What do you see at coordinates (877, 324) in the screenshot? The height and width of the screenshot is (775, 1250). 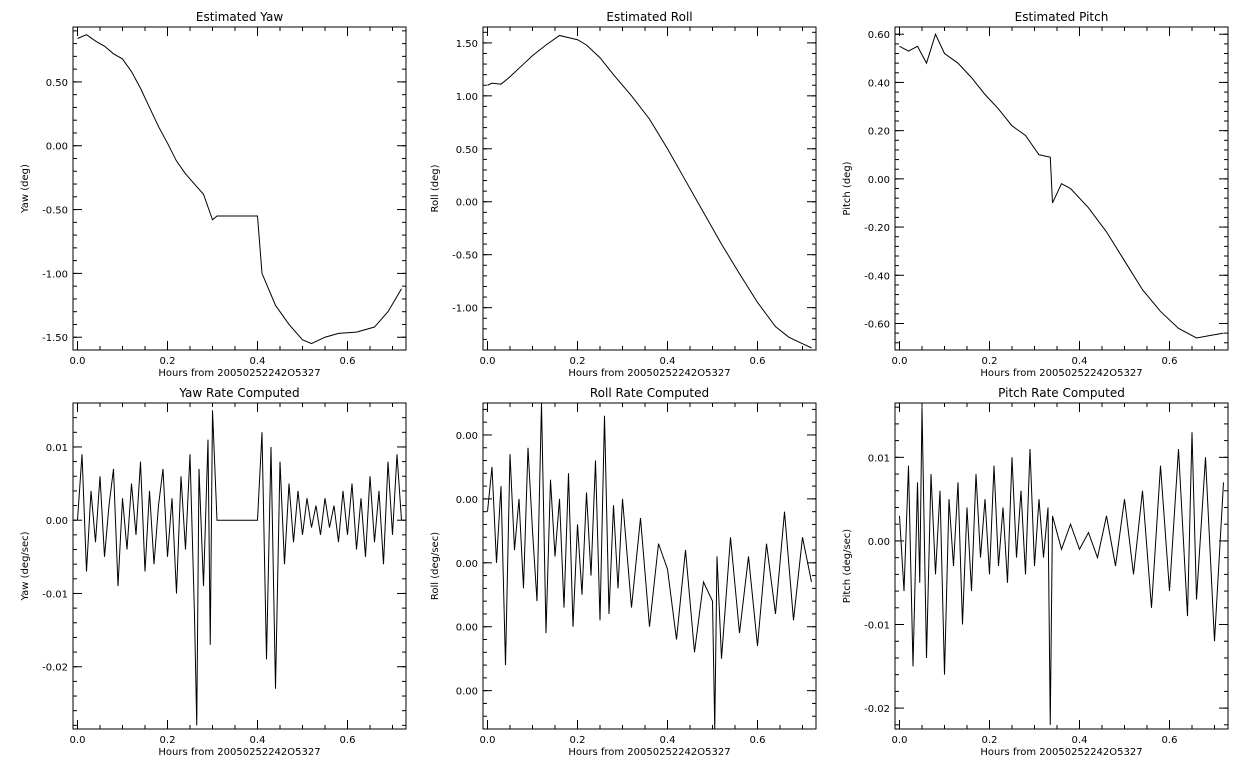 I see `chart-2-ytick-label: -0.60` at bounding box center [877, 324].